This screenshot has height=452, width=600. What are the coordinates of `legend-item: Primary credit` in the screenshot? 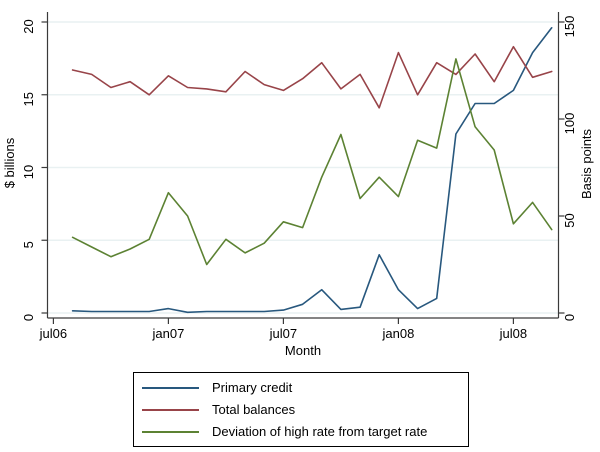 It's located at (301, 387).